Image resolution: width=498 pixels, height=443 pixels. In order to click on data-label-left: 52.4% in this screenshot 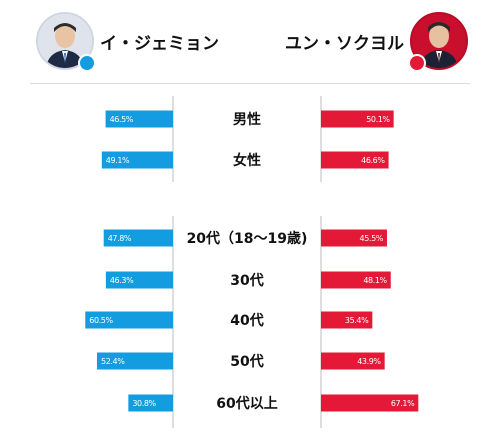, I will do `click(113, 361)`.